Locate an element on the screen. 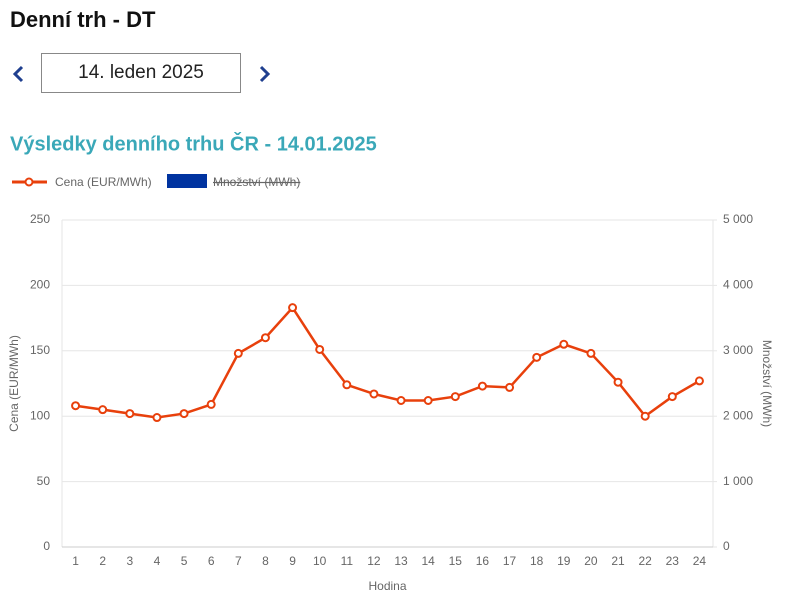  date-box is located at coordinates (141, 73).